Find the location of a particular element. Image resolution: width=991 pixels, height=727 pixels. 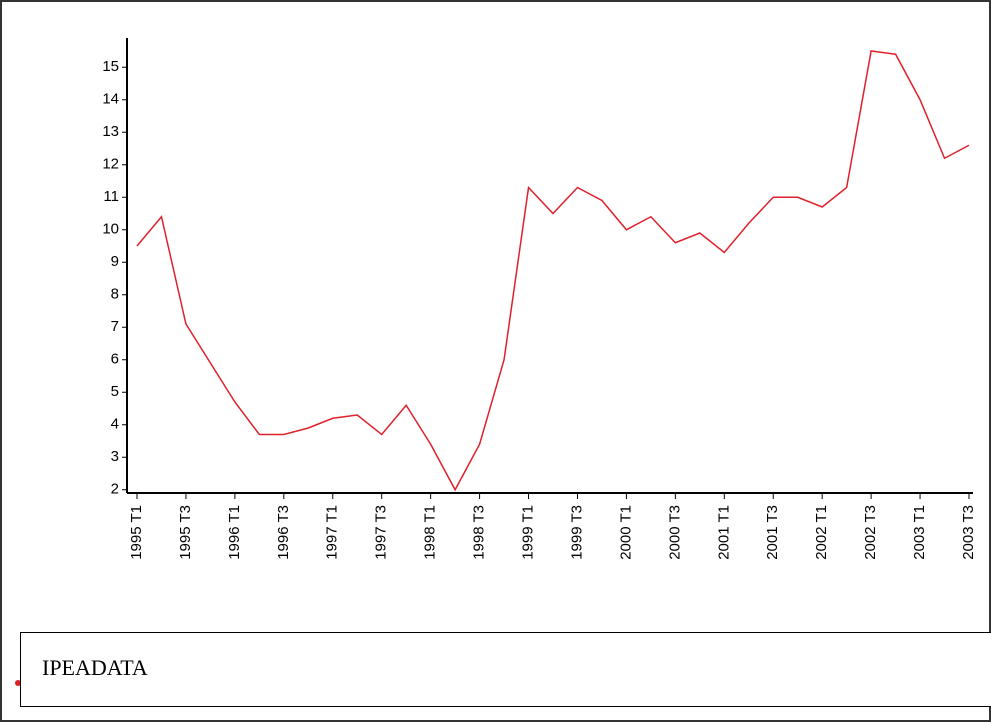

y-tick-label: 6 is located at coordinates (115, 359).